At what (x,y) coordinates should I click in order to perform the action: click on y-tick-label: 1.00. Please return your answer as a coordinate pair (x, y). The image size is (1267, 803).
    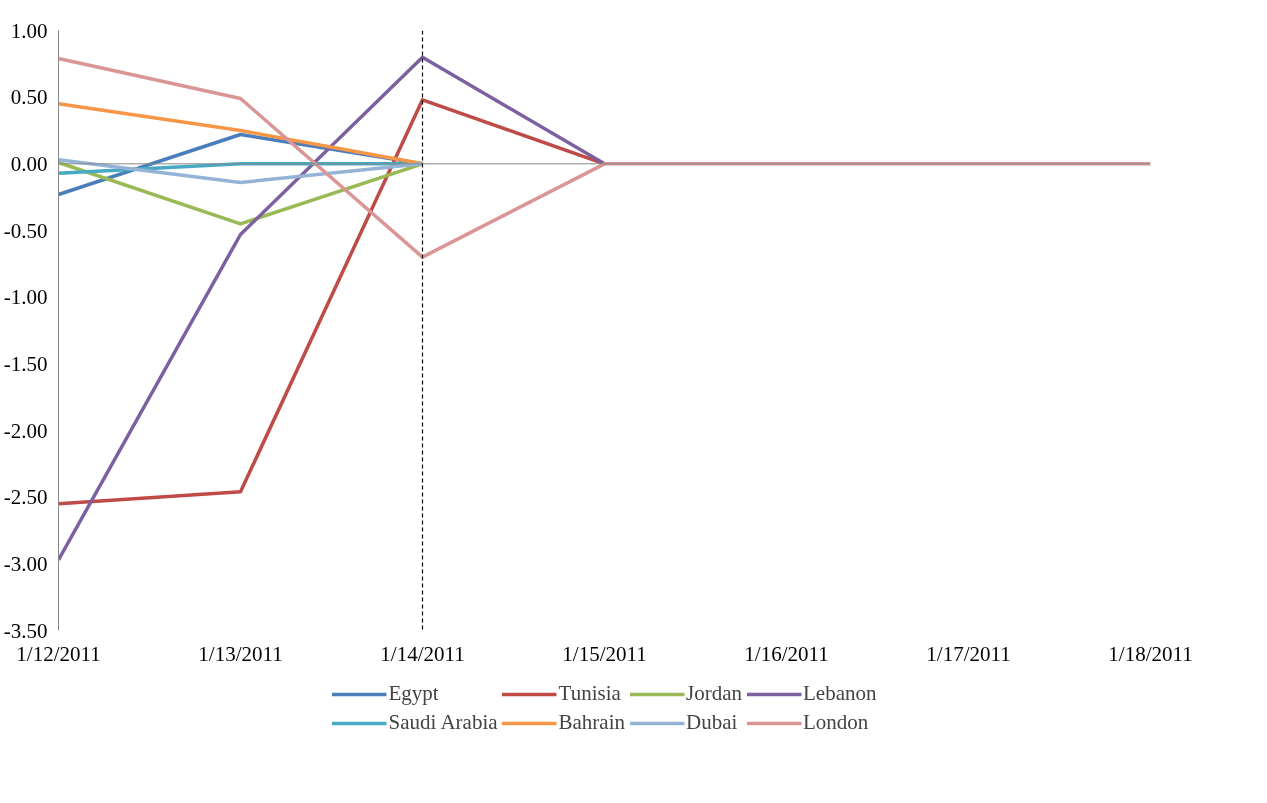
    Looking at the image, I should click on (29, 30).